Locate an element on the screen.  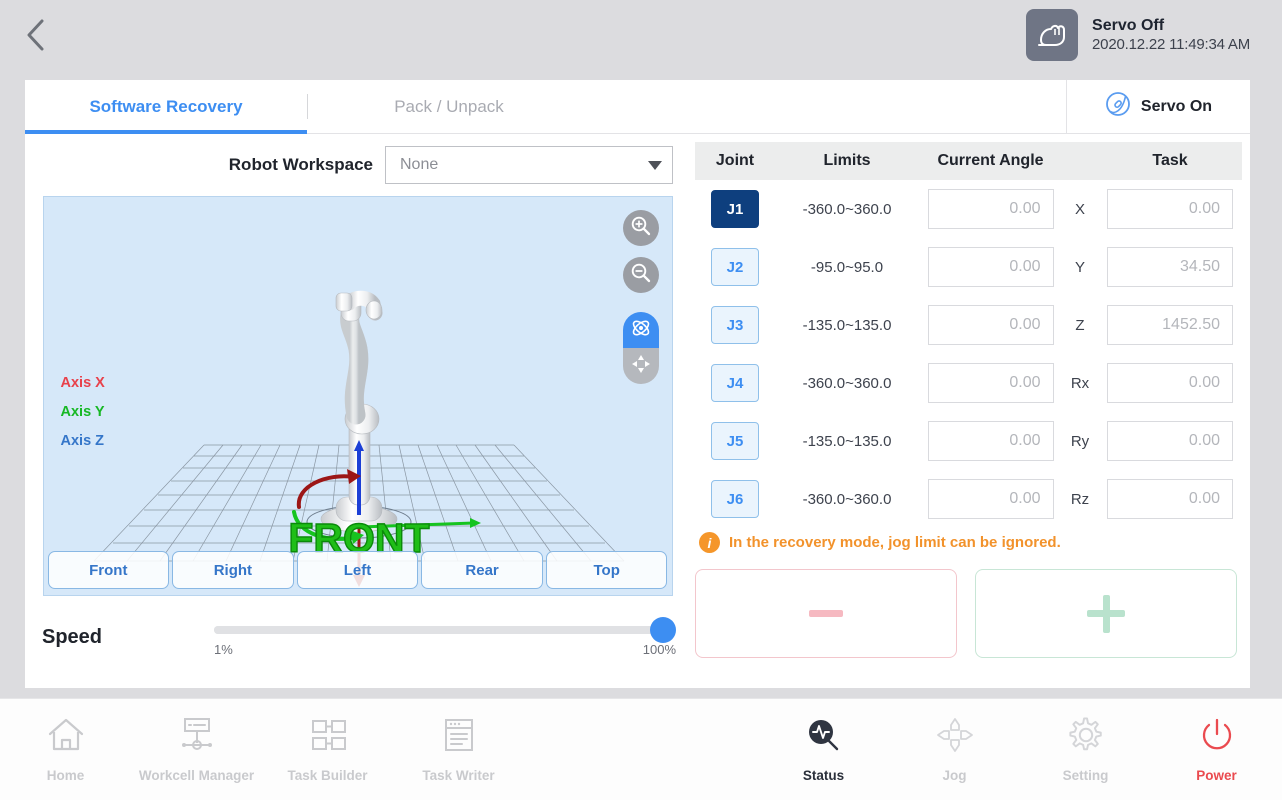
view-rear-button: Rear is located at coordinates (482, 570).